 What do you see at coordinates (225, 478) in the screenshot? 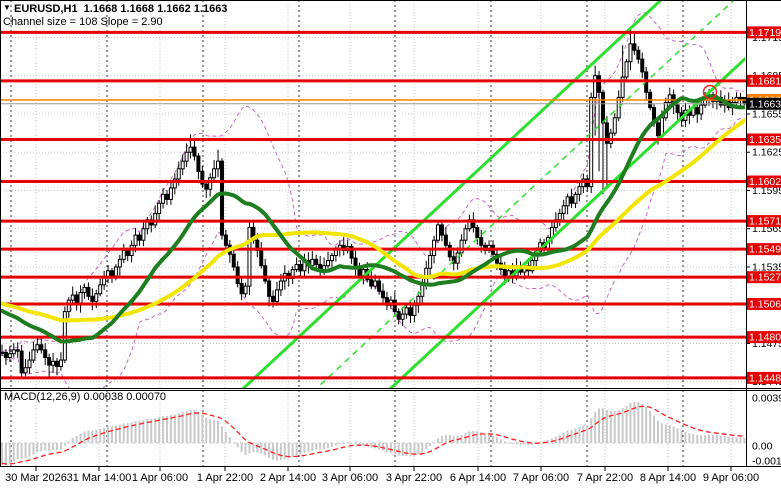
I see `time-tick-label: 1 Apr 22:00` at bounding box center [225, 478].